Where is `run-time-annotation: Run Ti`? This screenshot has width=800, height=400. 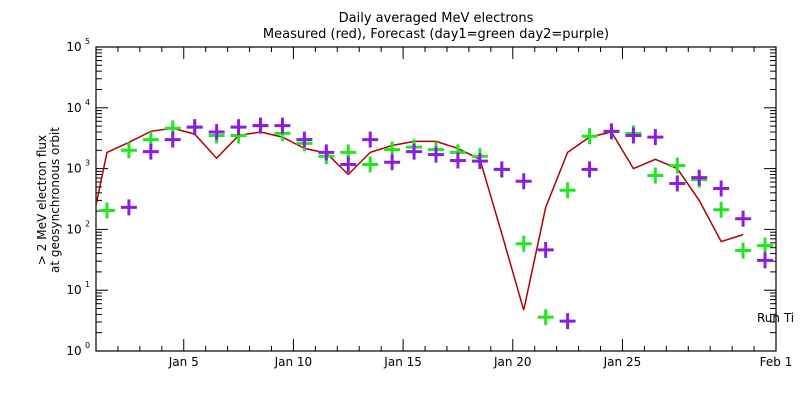
run-time-annotation: Run Ti is located at coordinates (775, 318).